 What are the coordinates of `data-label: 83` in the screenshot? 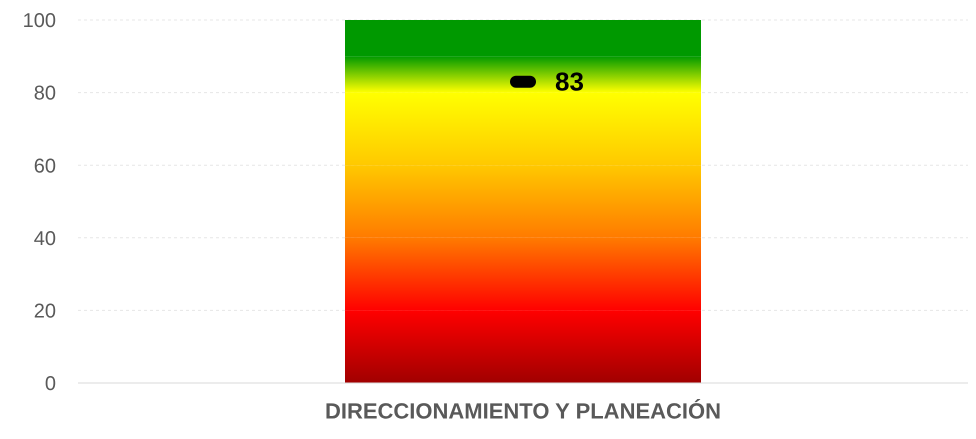 It's located at (569, 81).